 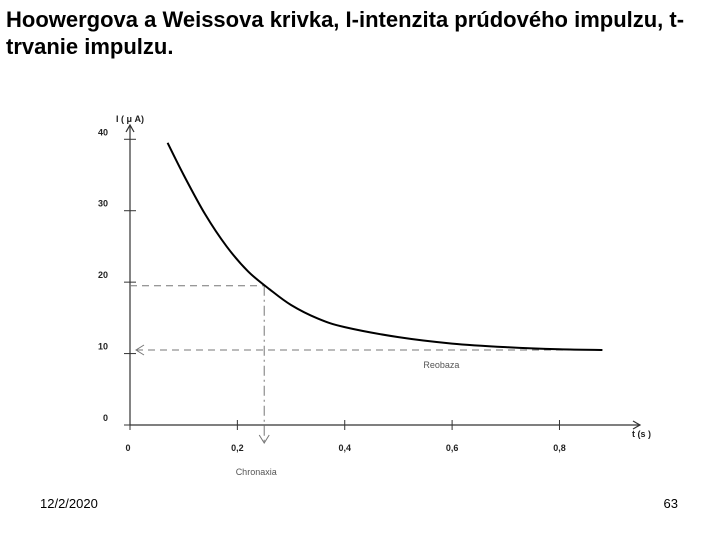 What do you see at coordinates (237, 448) in the screenshot?
I see `x-tick-label: 0,2` at bounding box center [237, 448].